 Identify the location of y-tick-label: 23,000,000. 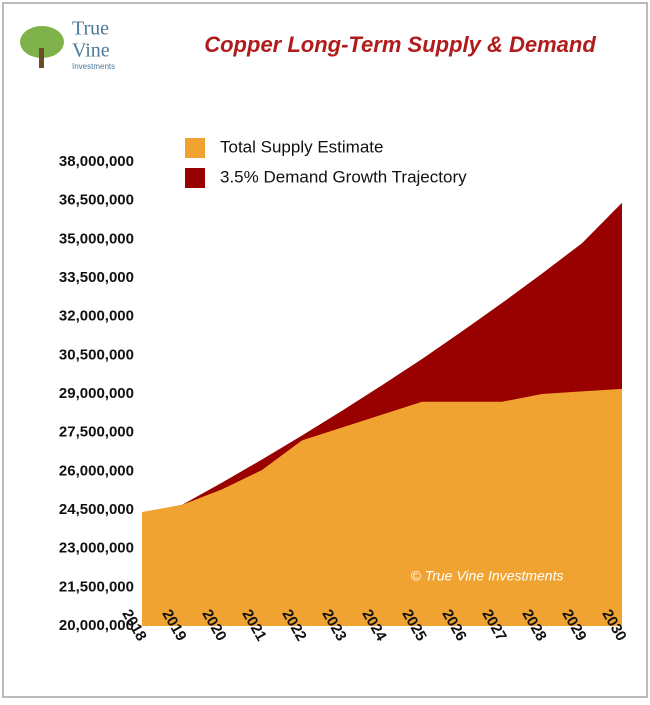
(96, 548).